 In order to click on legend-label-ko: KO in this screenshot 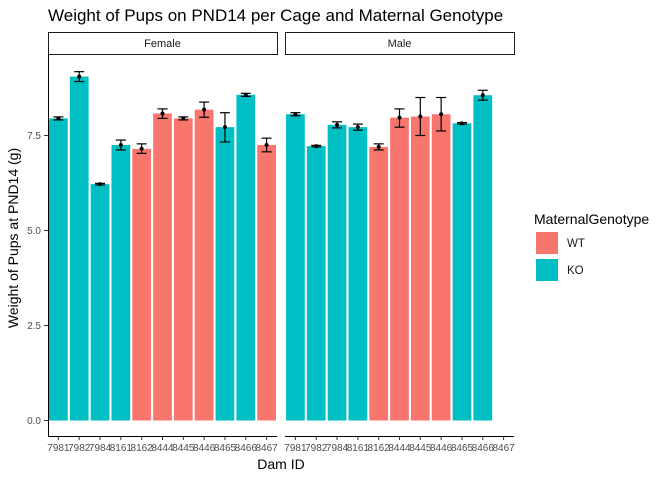, I will do `click(575, 271)`.